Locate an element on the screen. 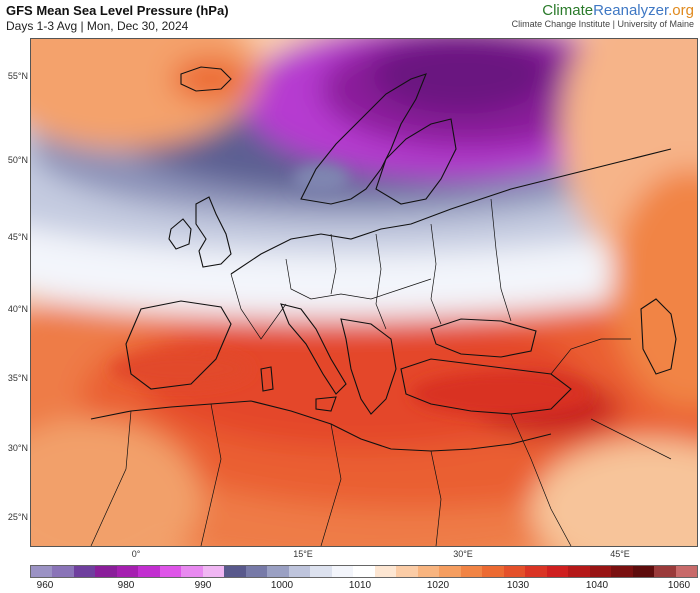 Image resolution: width=700 pixels, height=593 pixels. colorbar-label: 1030 is located at coordinates (518, 585).